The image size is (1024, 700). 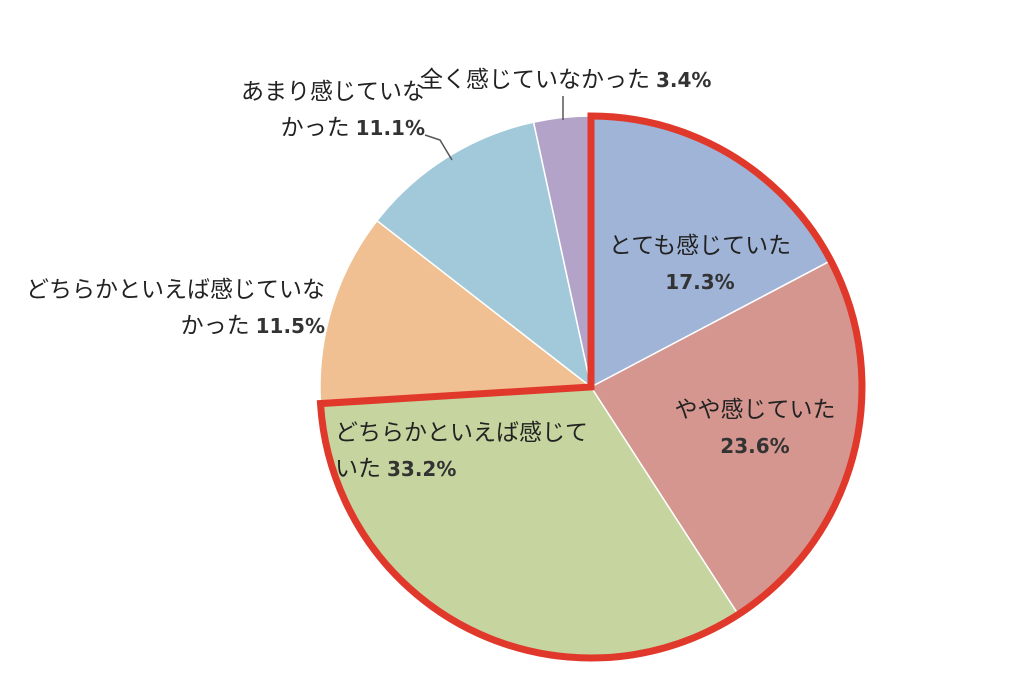 I want to click on data-label: 全く感じていなかった 3.4%, so click(x=590, y=80).